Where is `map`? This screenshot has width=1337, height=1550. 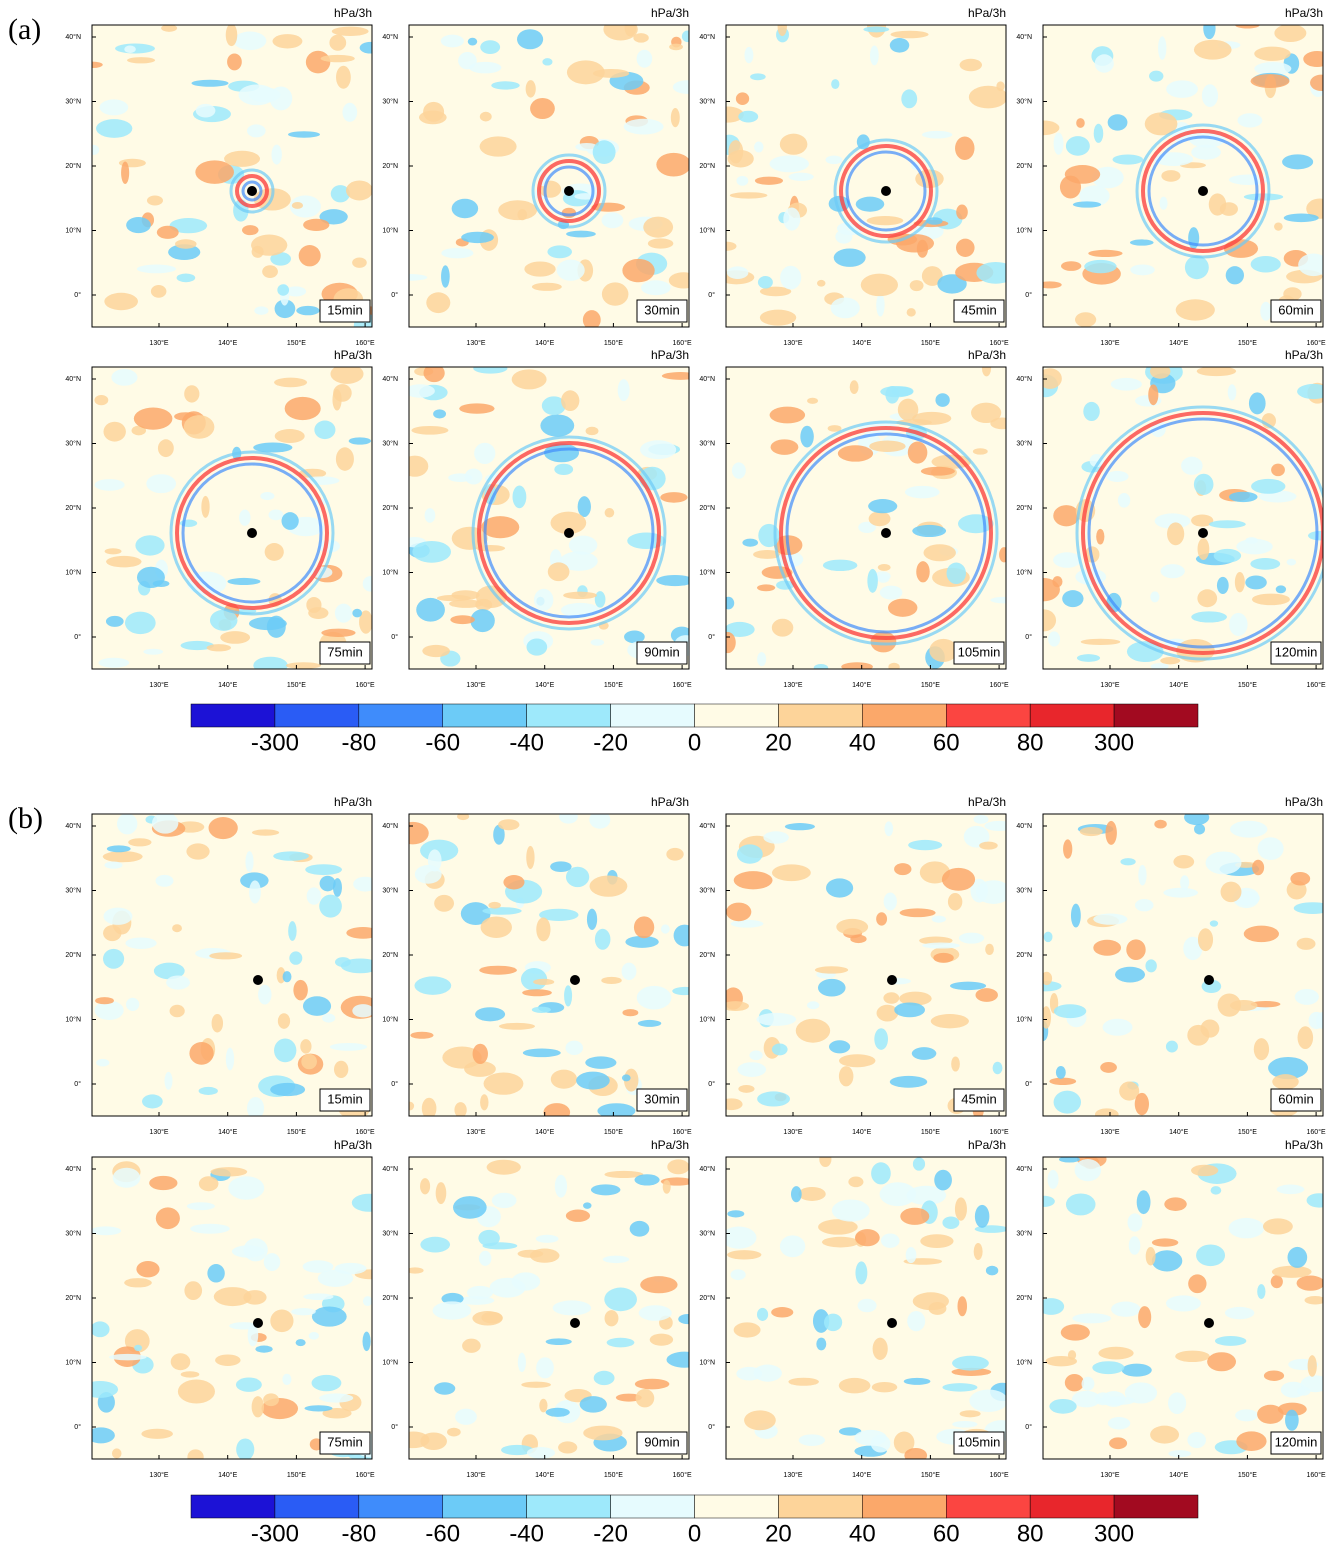 map is located at coordinates (1183, 518).